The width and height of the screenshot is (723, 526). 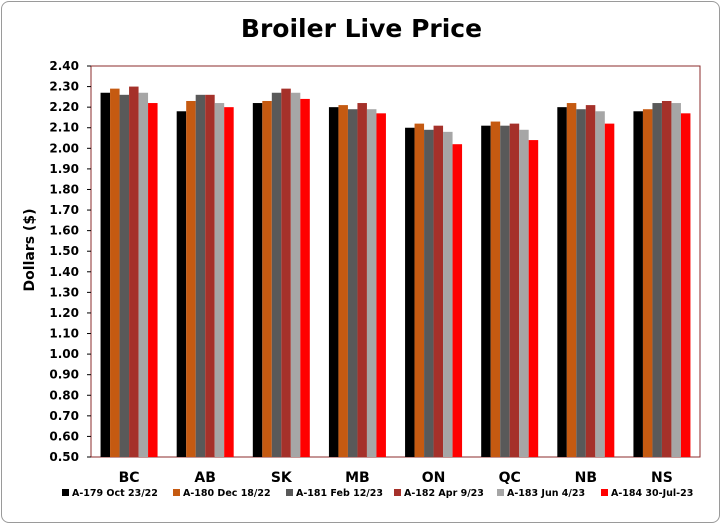 What do you see at coordinates (227, 493) in the screenshot?
I see `legend-label: A-180 Dec 18/22` at bounding box center [227, 493].